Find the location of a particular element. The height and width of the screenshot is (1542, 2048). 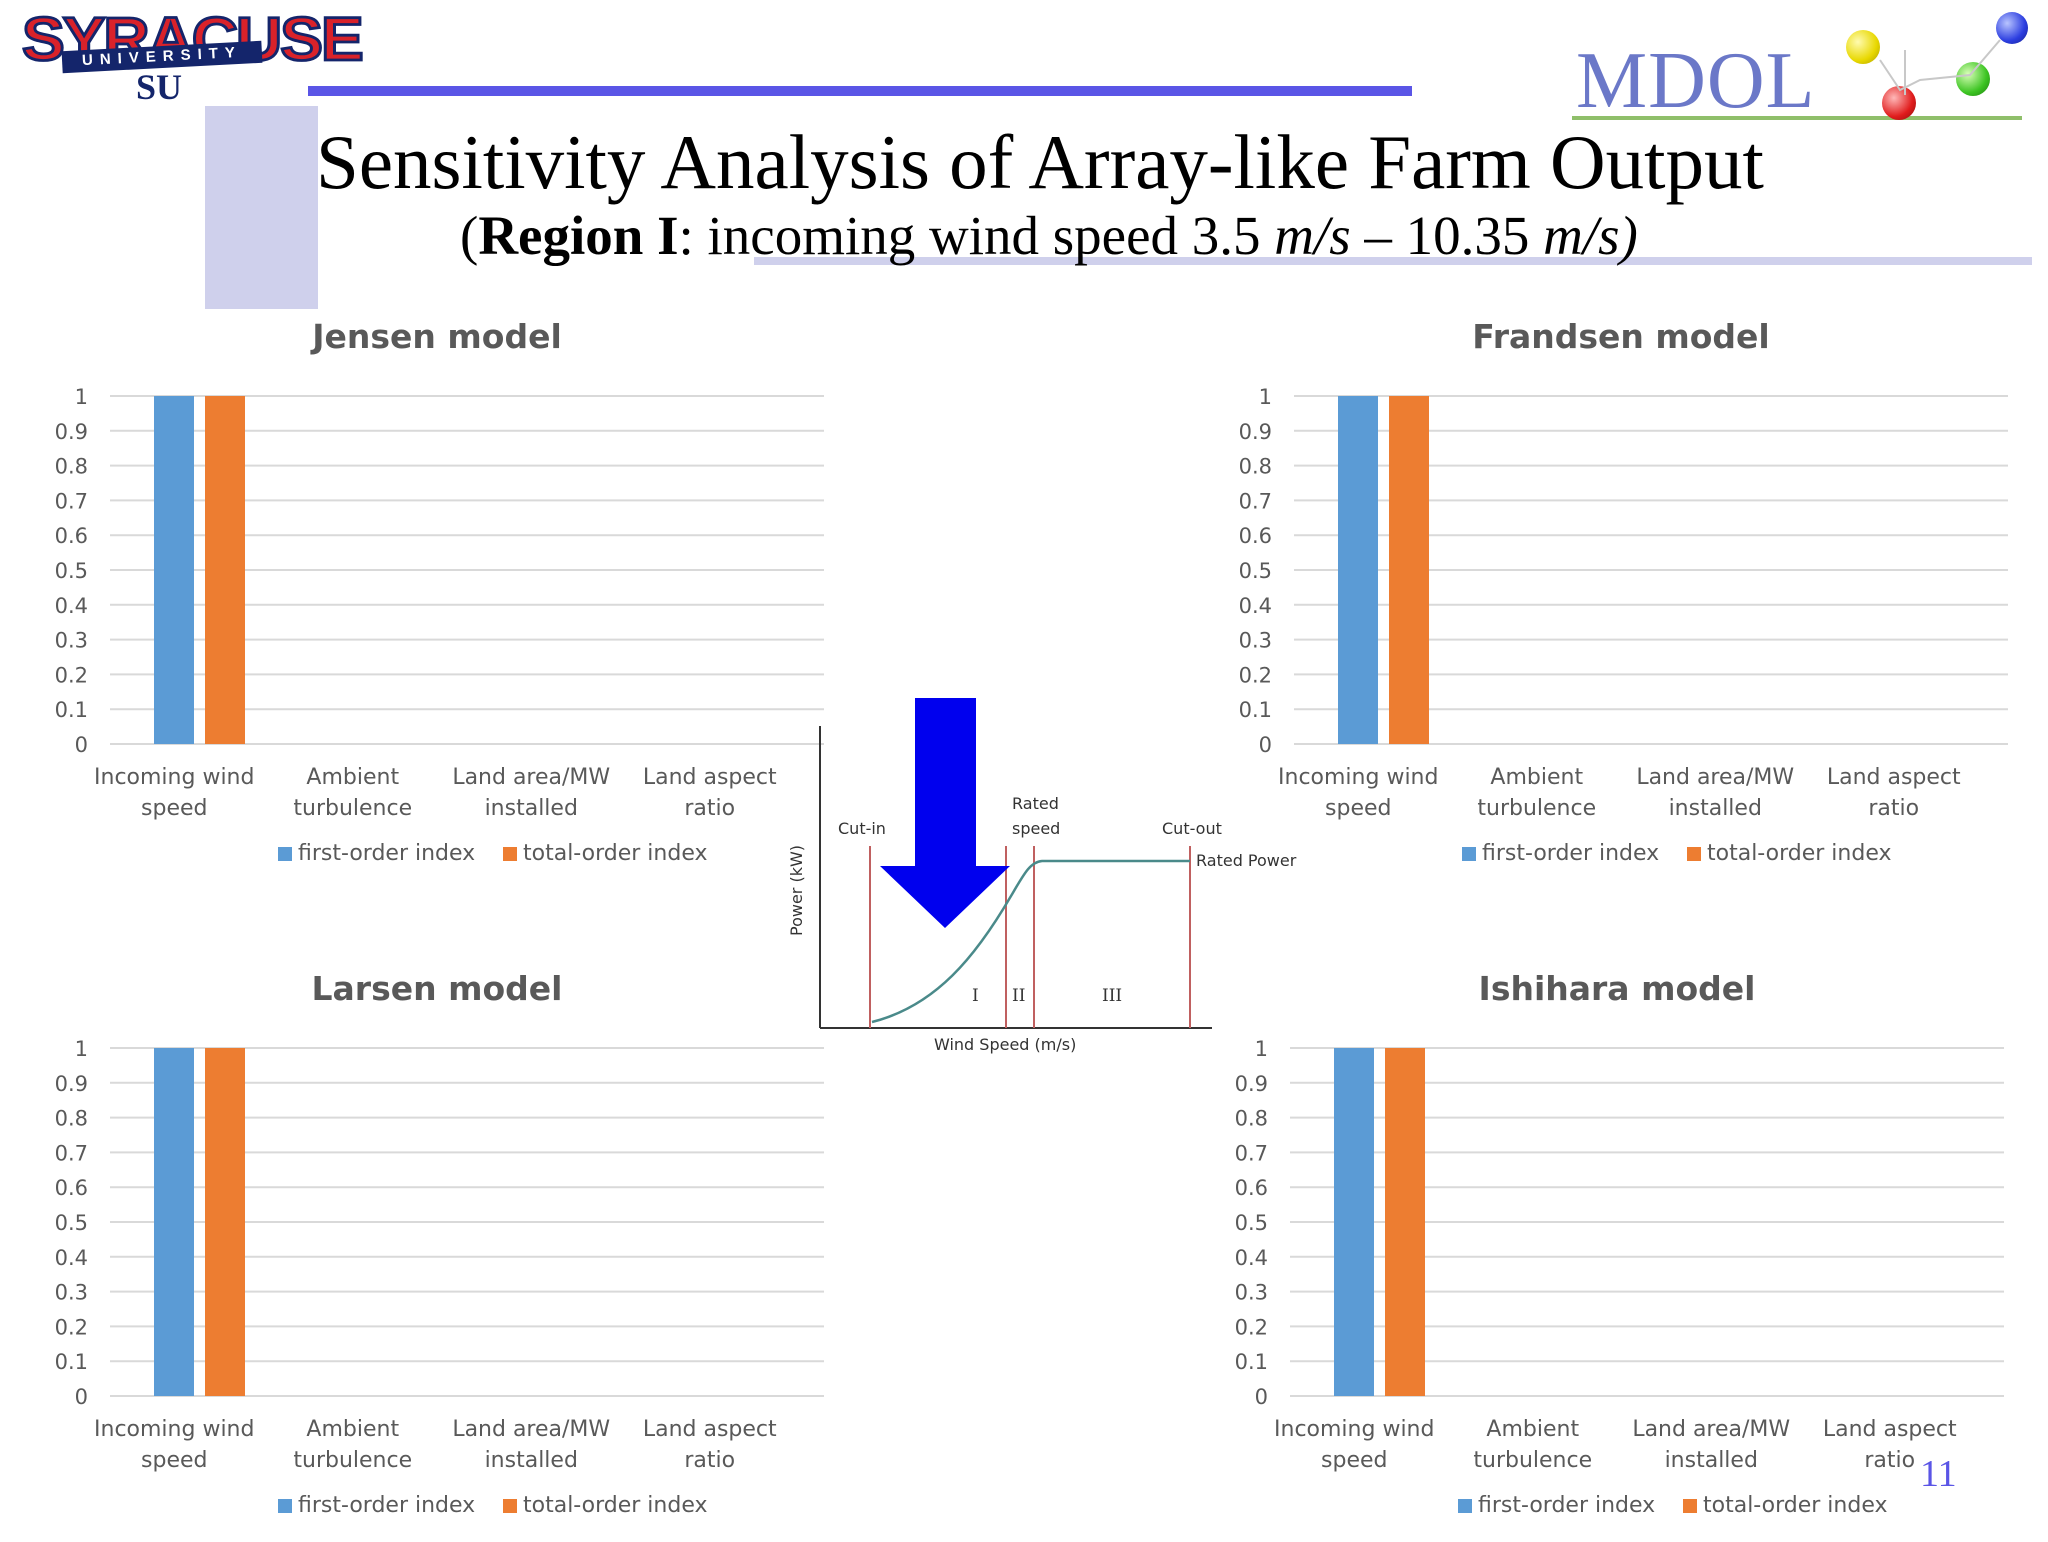

blue-ball-icon is located at coordinates (2012, 28).